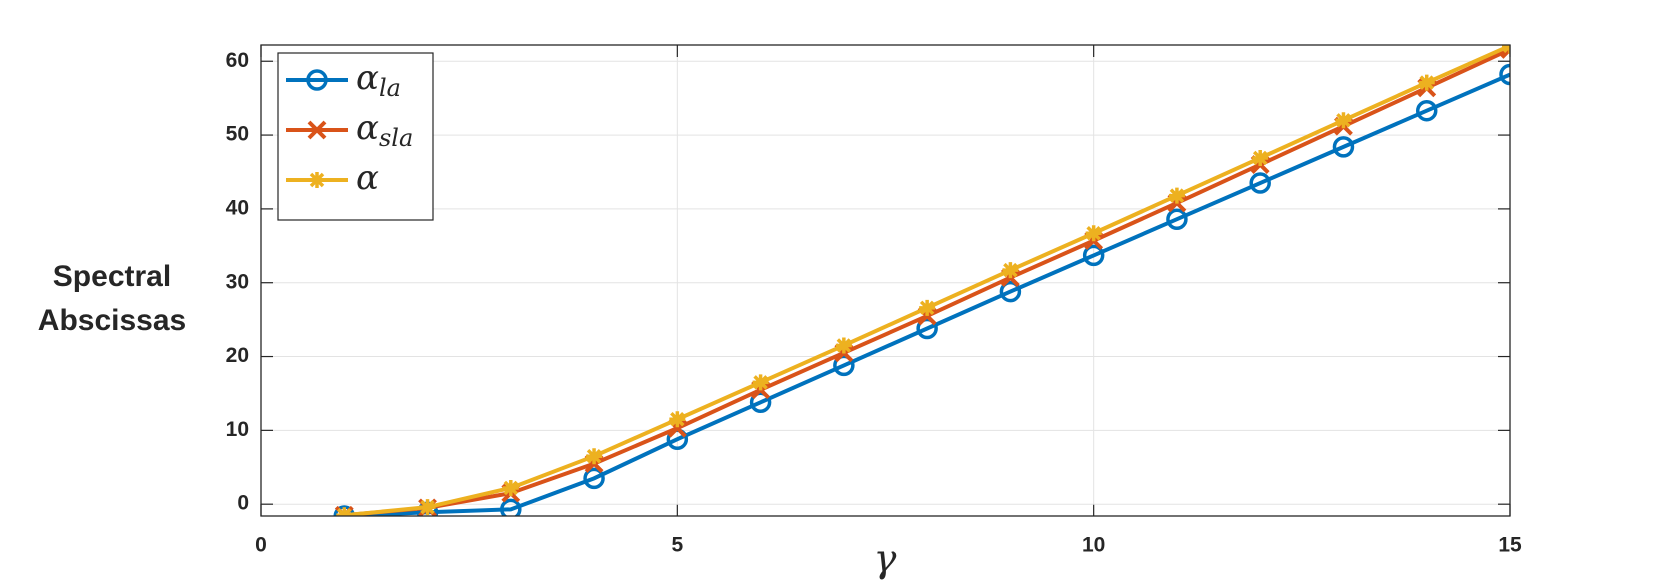  I want to click on y-tick-label: 10, so click(237, 429).